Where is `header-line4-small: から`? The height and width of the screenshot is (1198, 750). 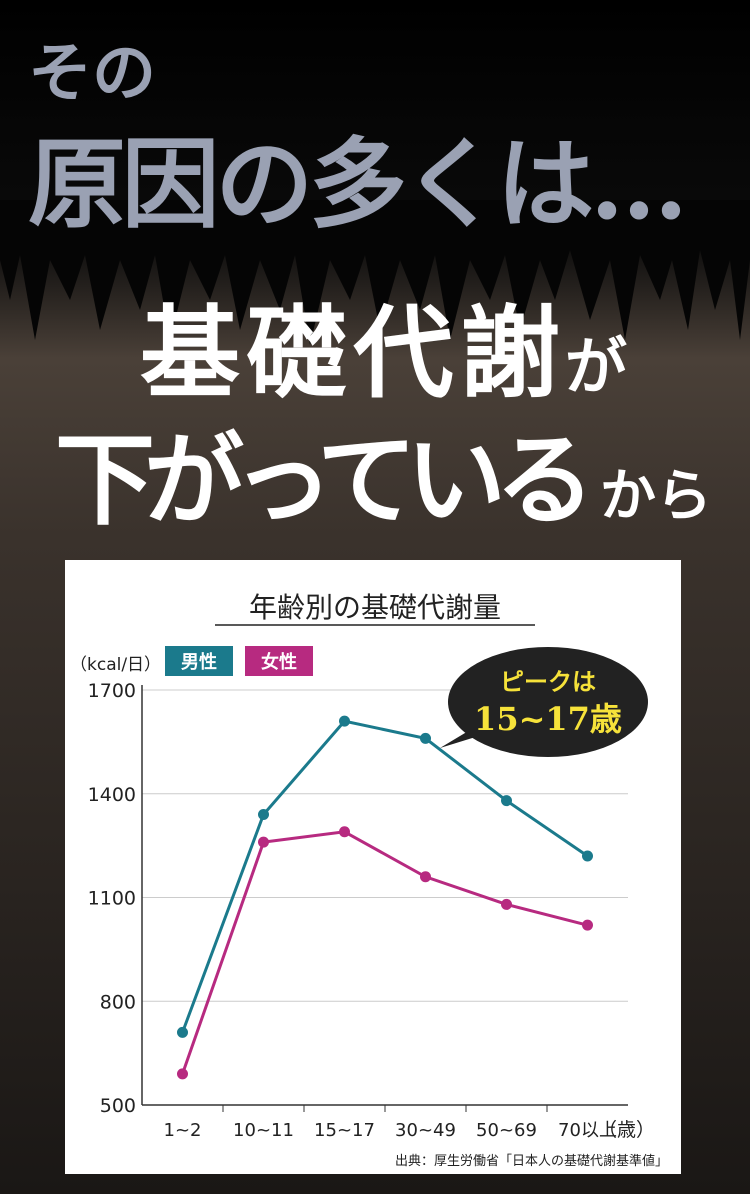
header-line4-small: から is located at coordinates (656, 496).